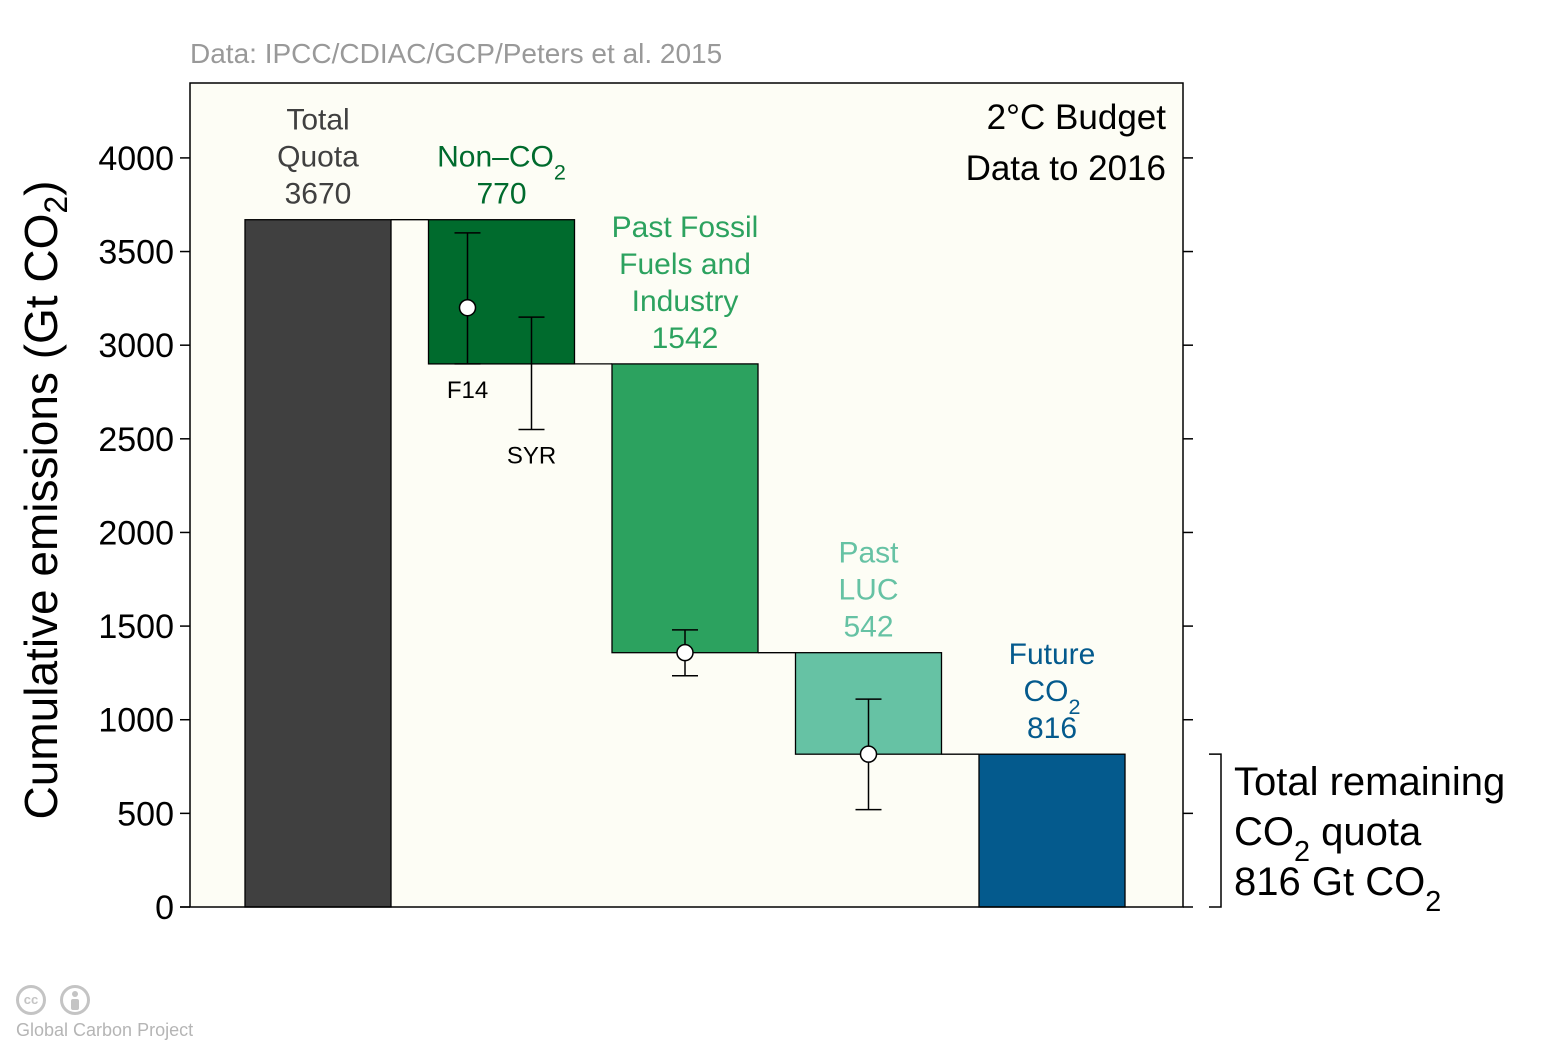  I want to click on bar-label-0-0: Total, so click(317, 120).